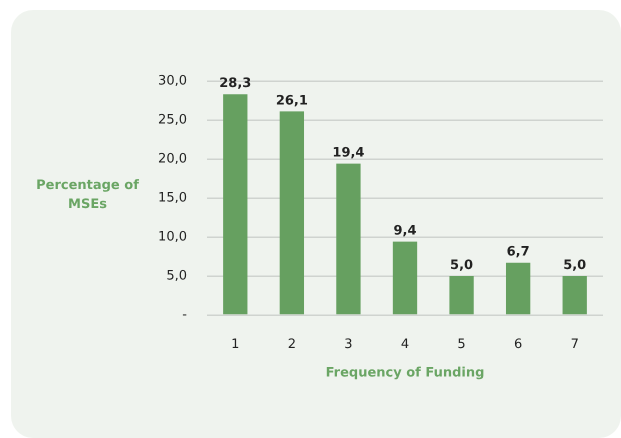 This screenshot has width=621, height=438. Describe the element at coordinates (518, 252) in the screenshot. I see `data-label: 6,7` at that location.